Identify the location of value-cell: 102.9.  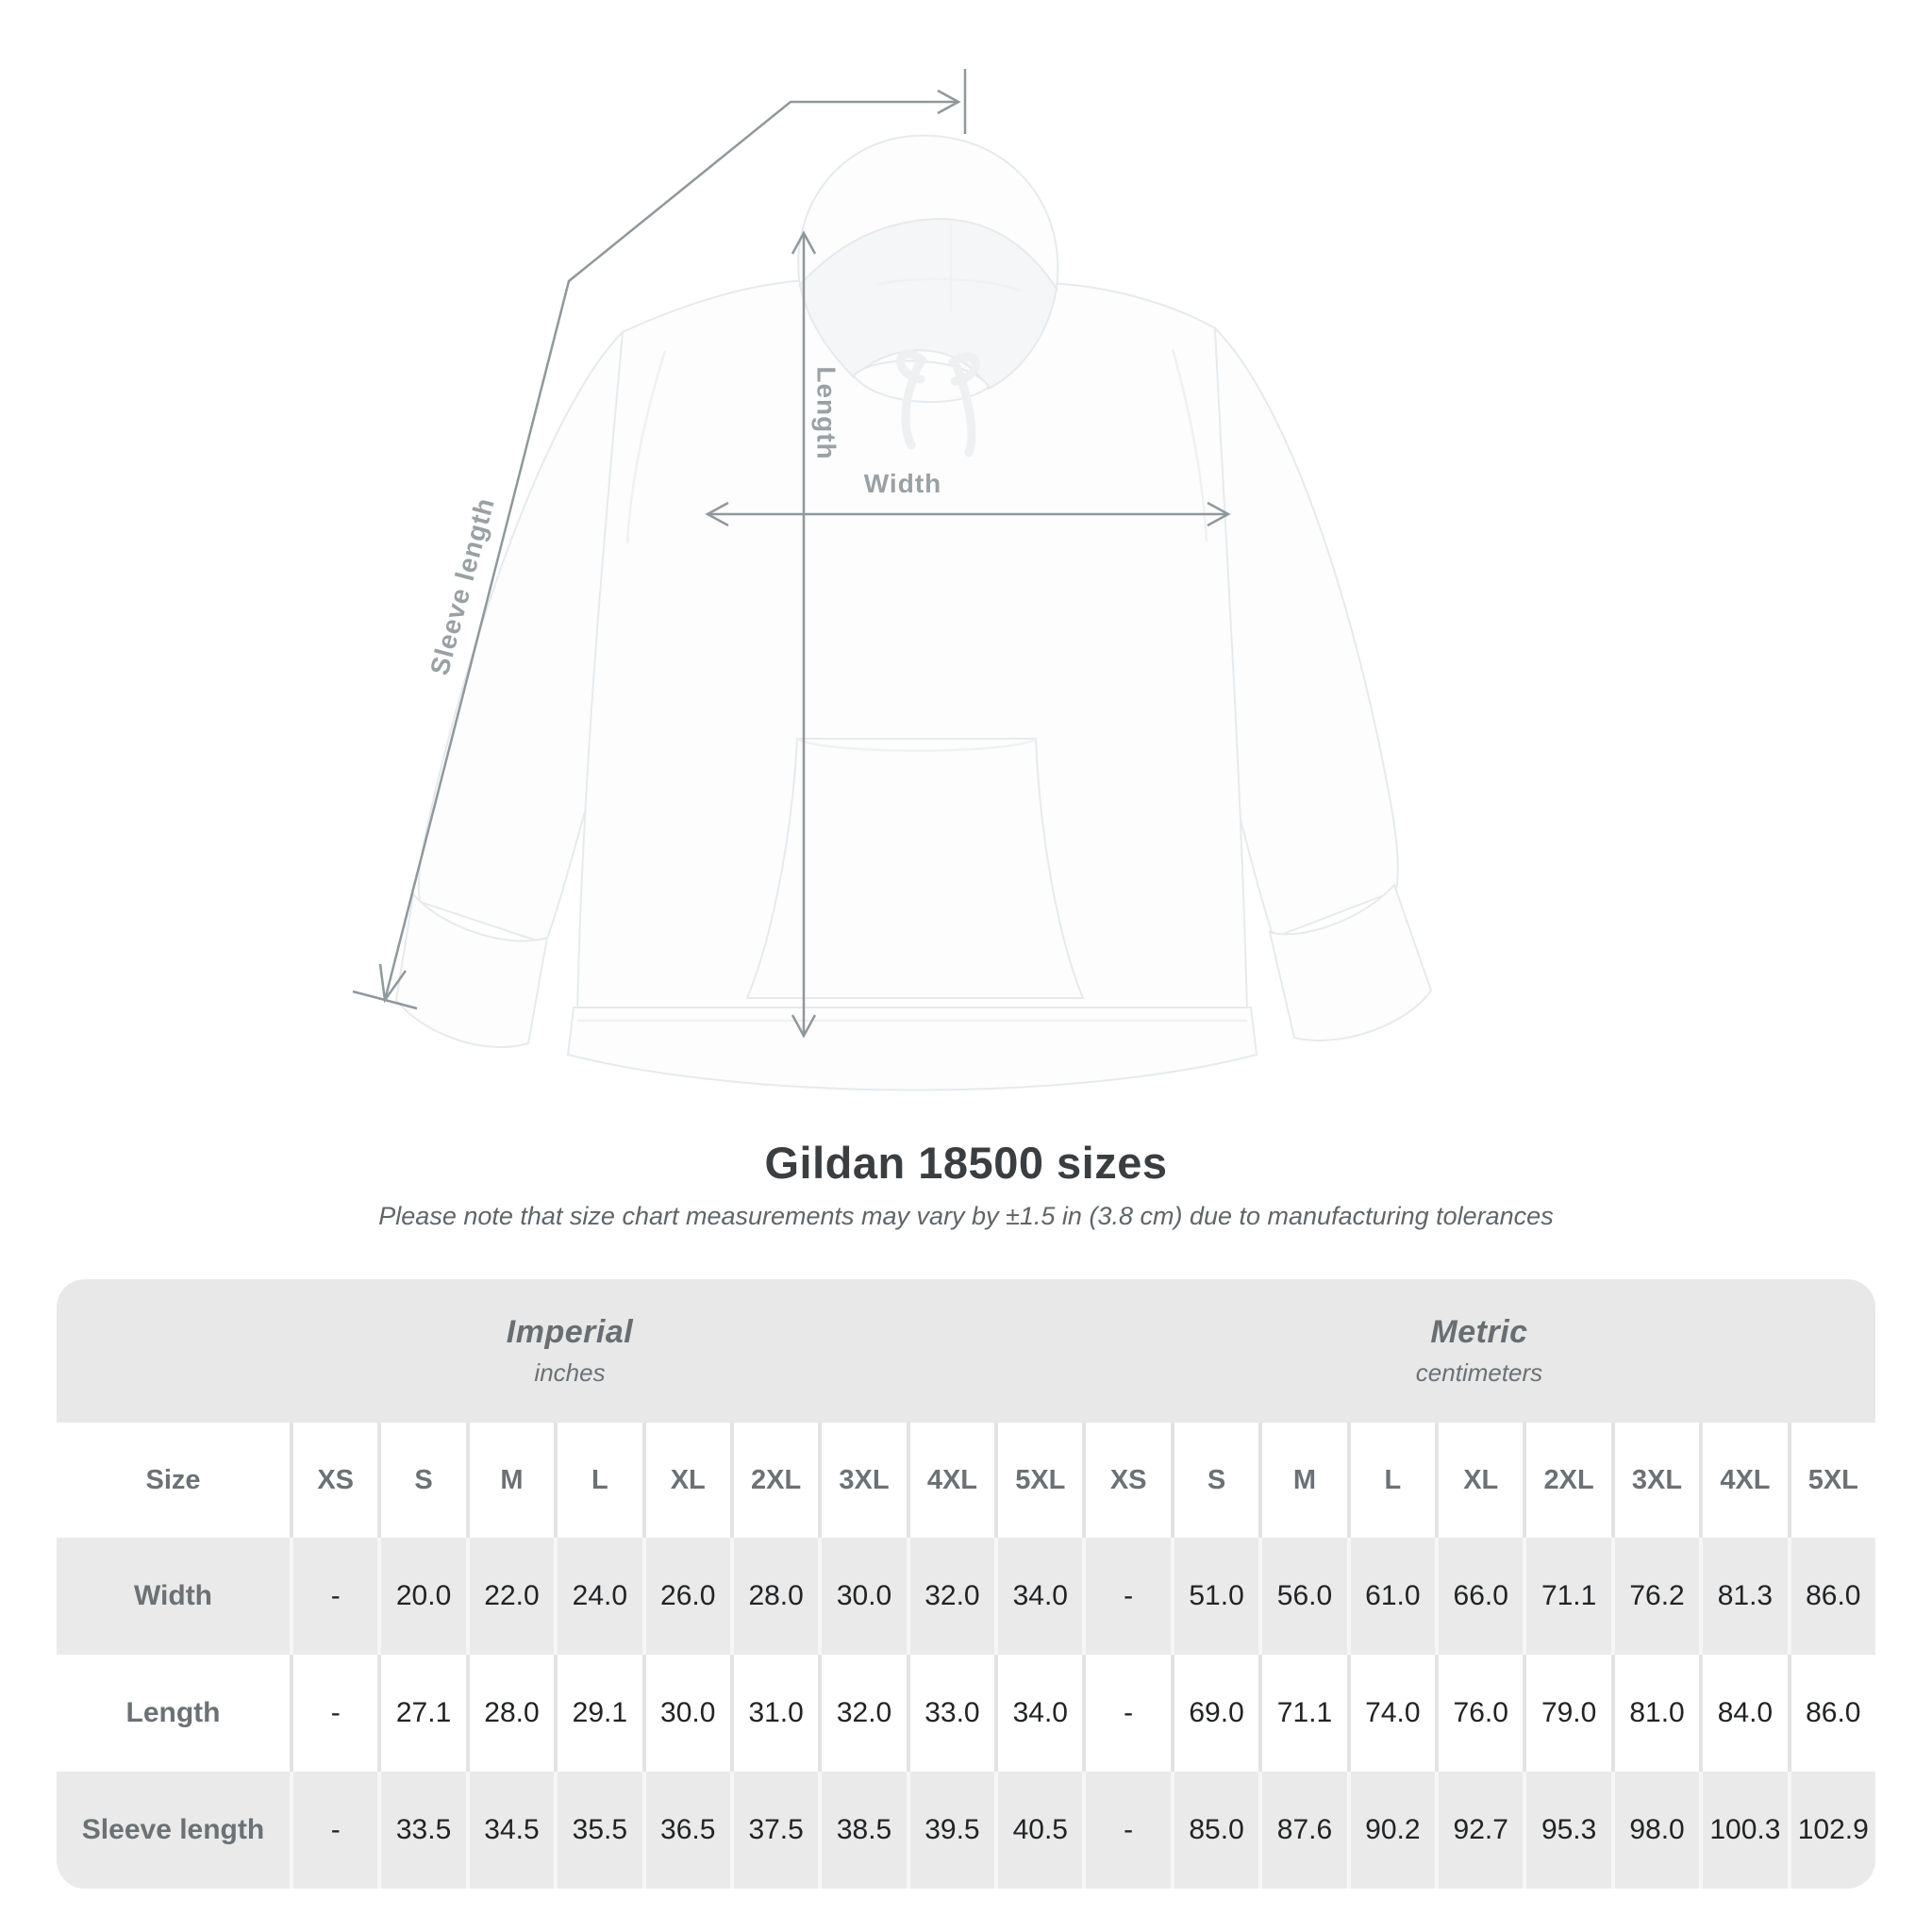
(1831, 1831).